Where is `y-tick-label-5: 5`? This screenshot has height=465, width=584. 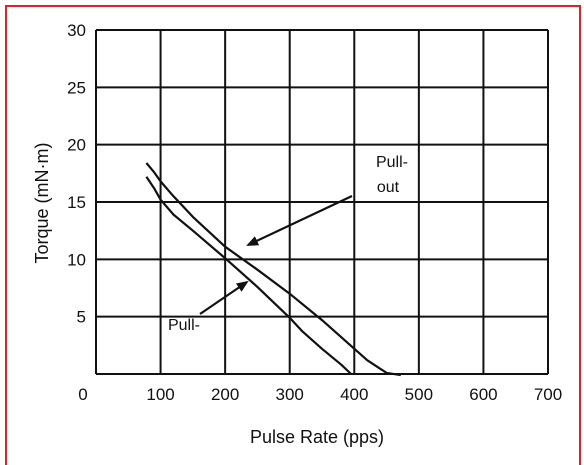 y-tick-label-5: 5 is located at coordinates (81, 317).